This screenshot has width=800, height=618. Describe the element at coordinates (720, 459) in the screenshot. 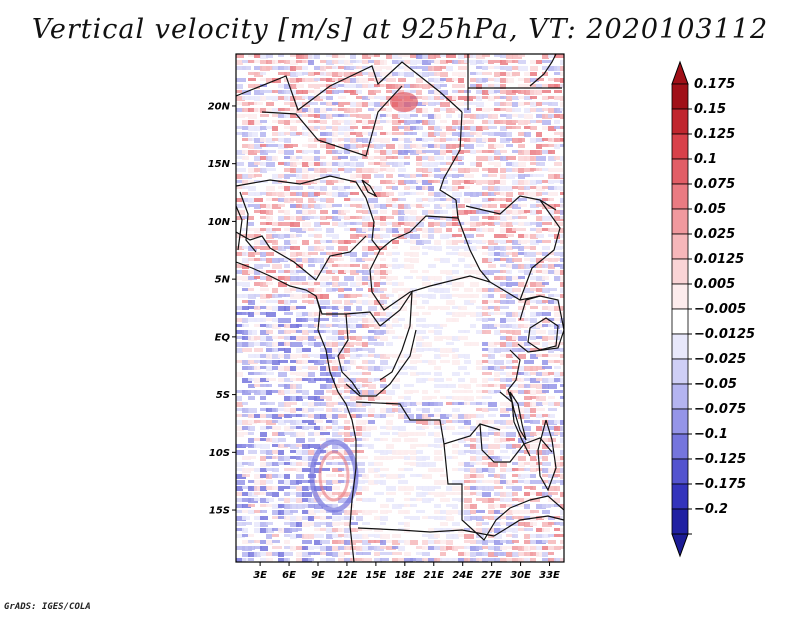

I see `colorbar-label: −0.125` at that location.